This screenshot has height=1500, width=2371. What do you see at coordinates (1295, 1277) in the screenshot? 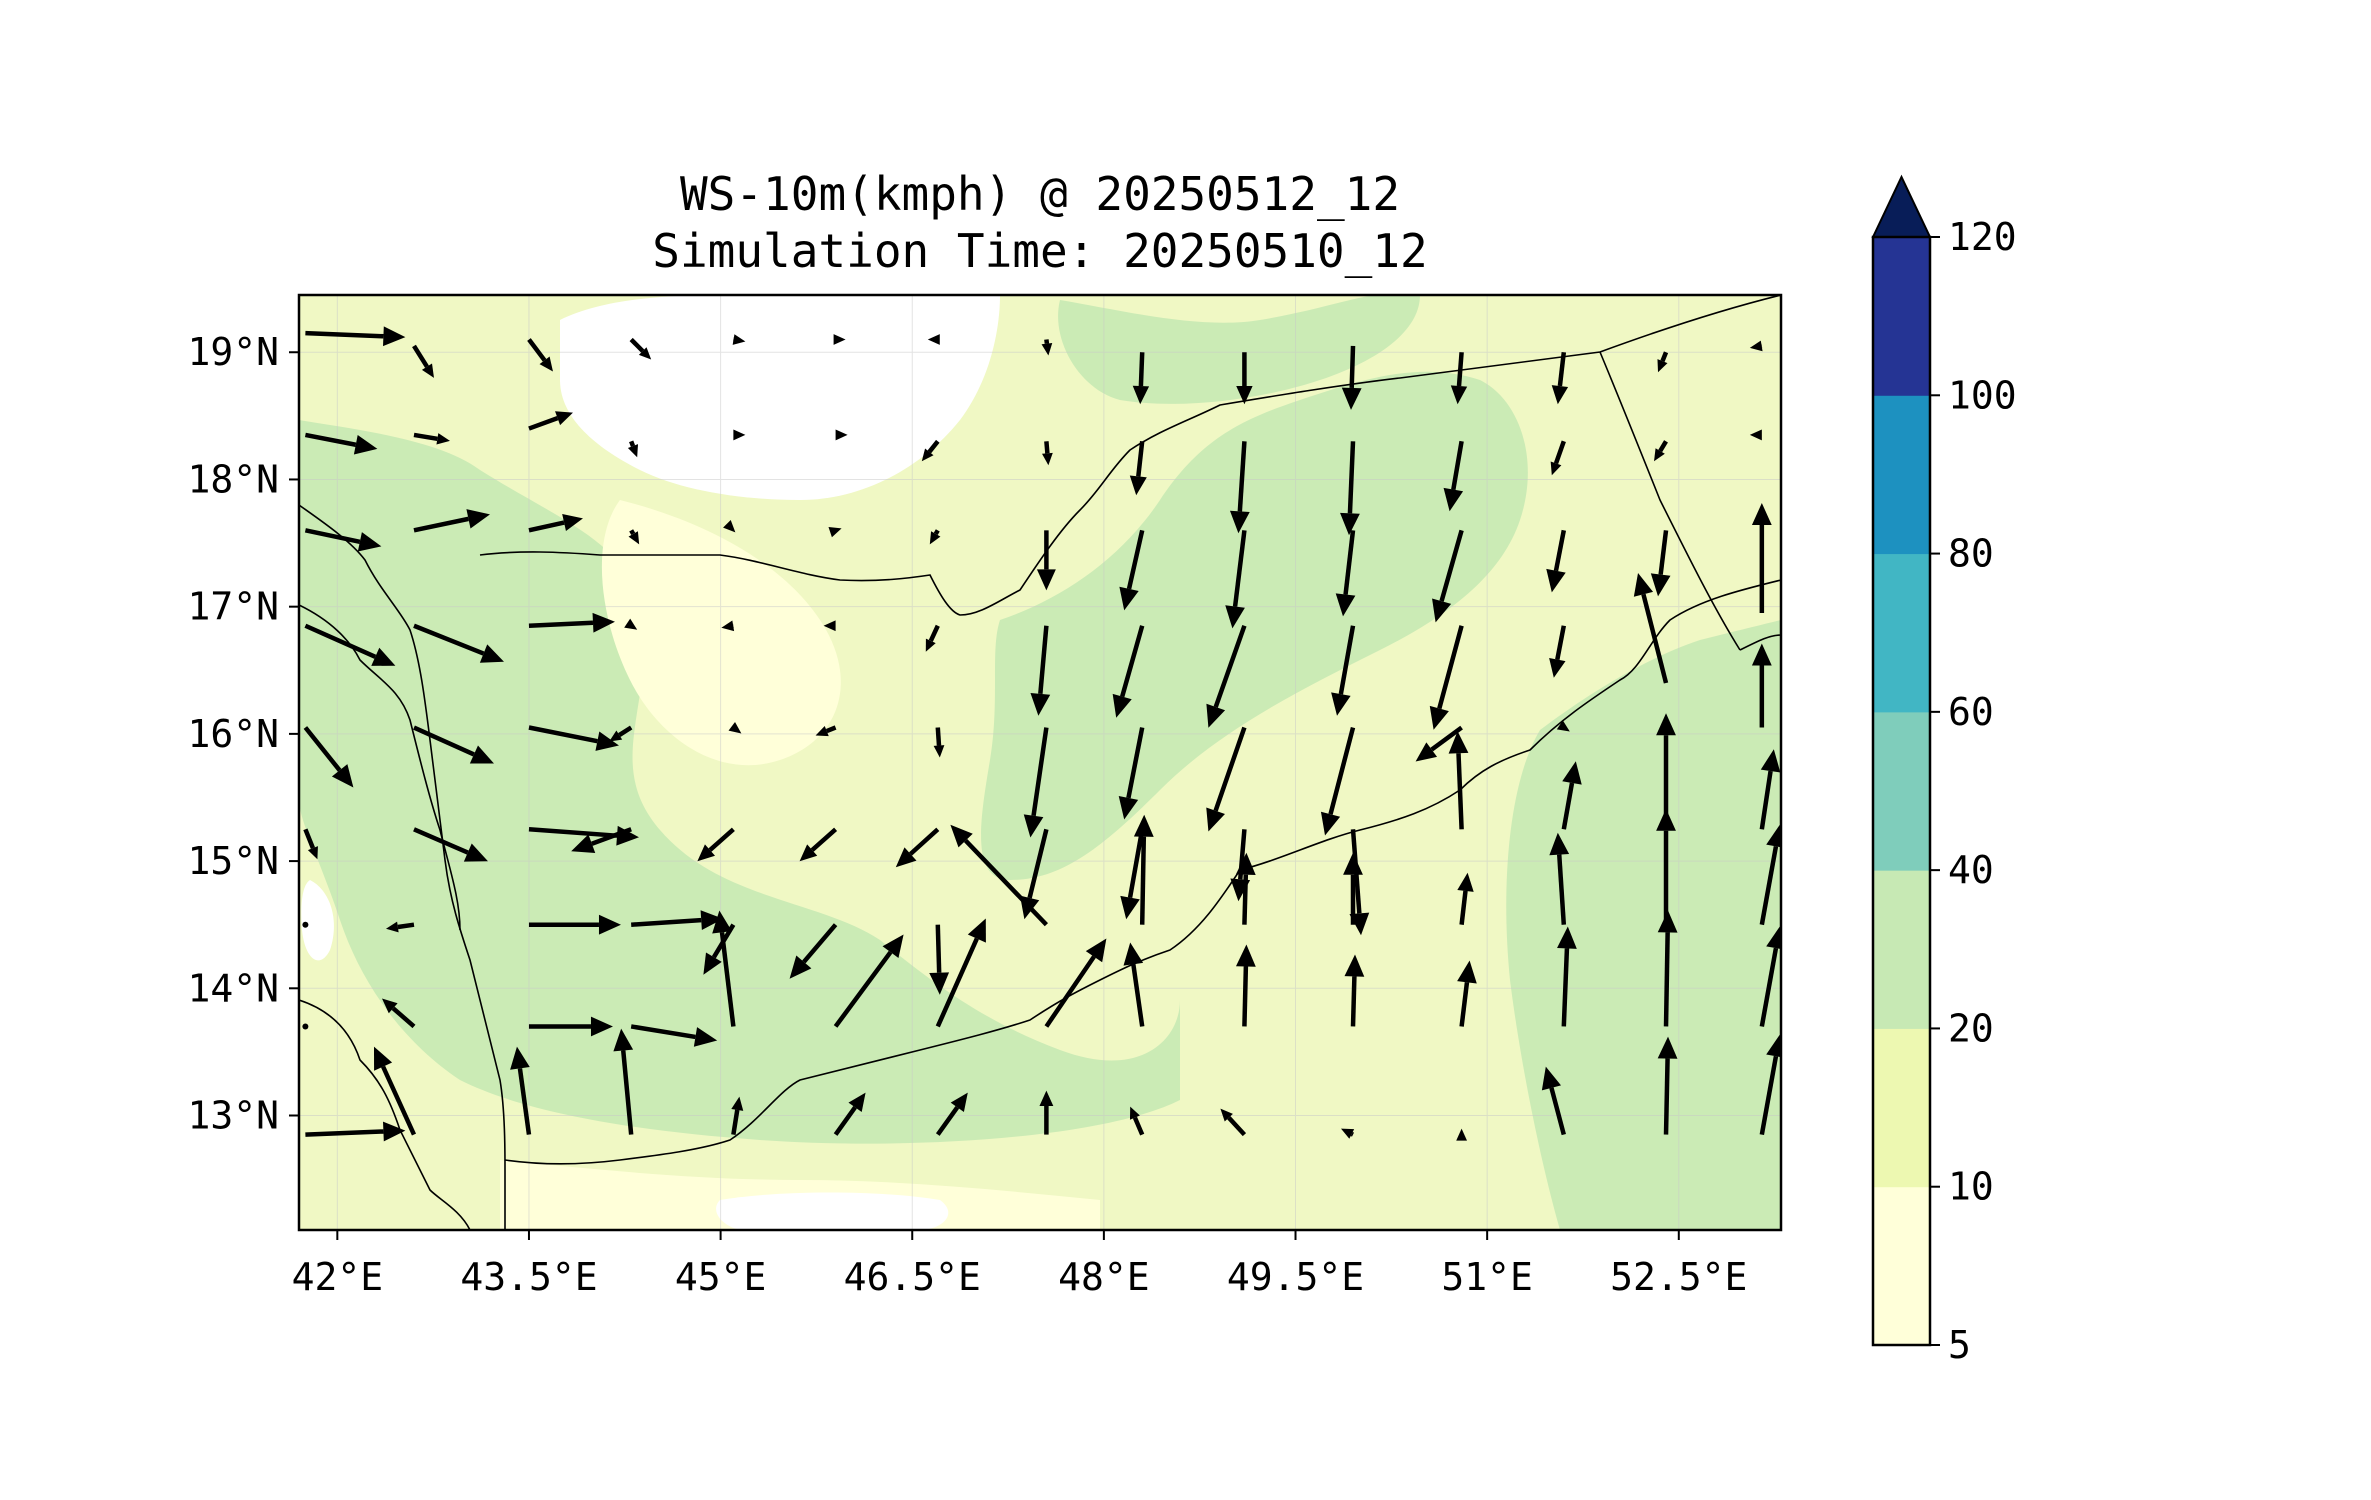
I see `x-tick-label: 49.5°E` at bounding box center [1295, 1277].